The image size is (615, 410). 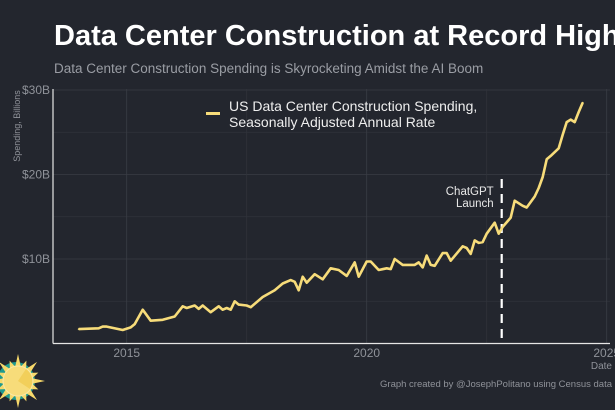 What do you see at coordinates (474, 261) in the screenshot?
I see `chatgpt-launch-annotation: ChatGPT Launch` at bounding box center [474, 261].